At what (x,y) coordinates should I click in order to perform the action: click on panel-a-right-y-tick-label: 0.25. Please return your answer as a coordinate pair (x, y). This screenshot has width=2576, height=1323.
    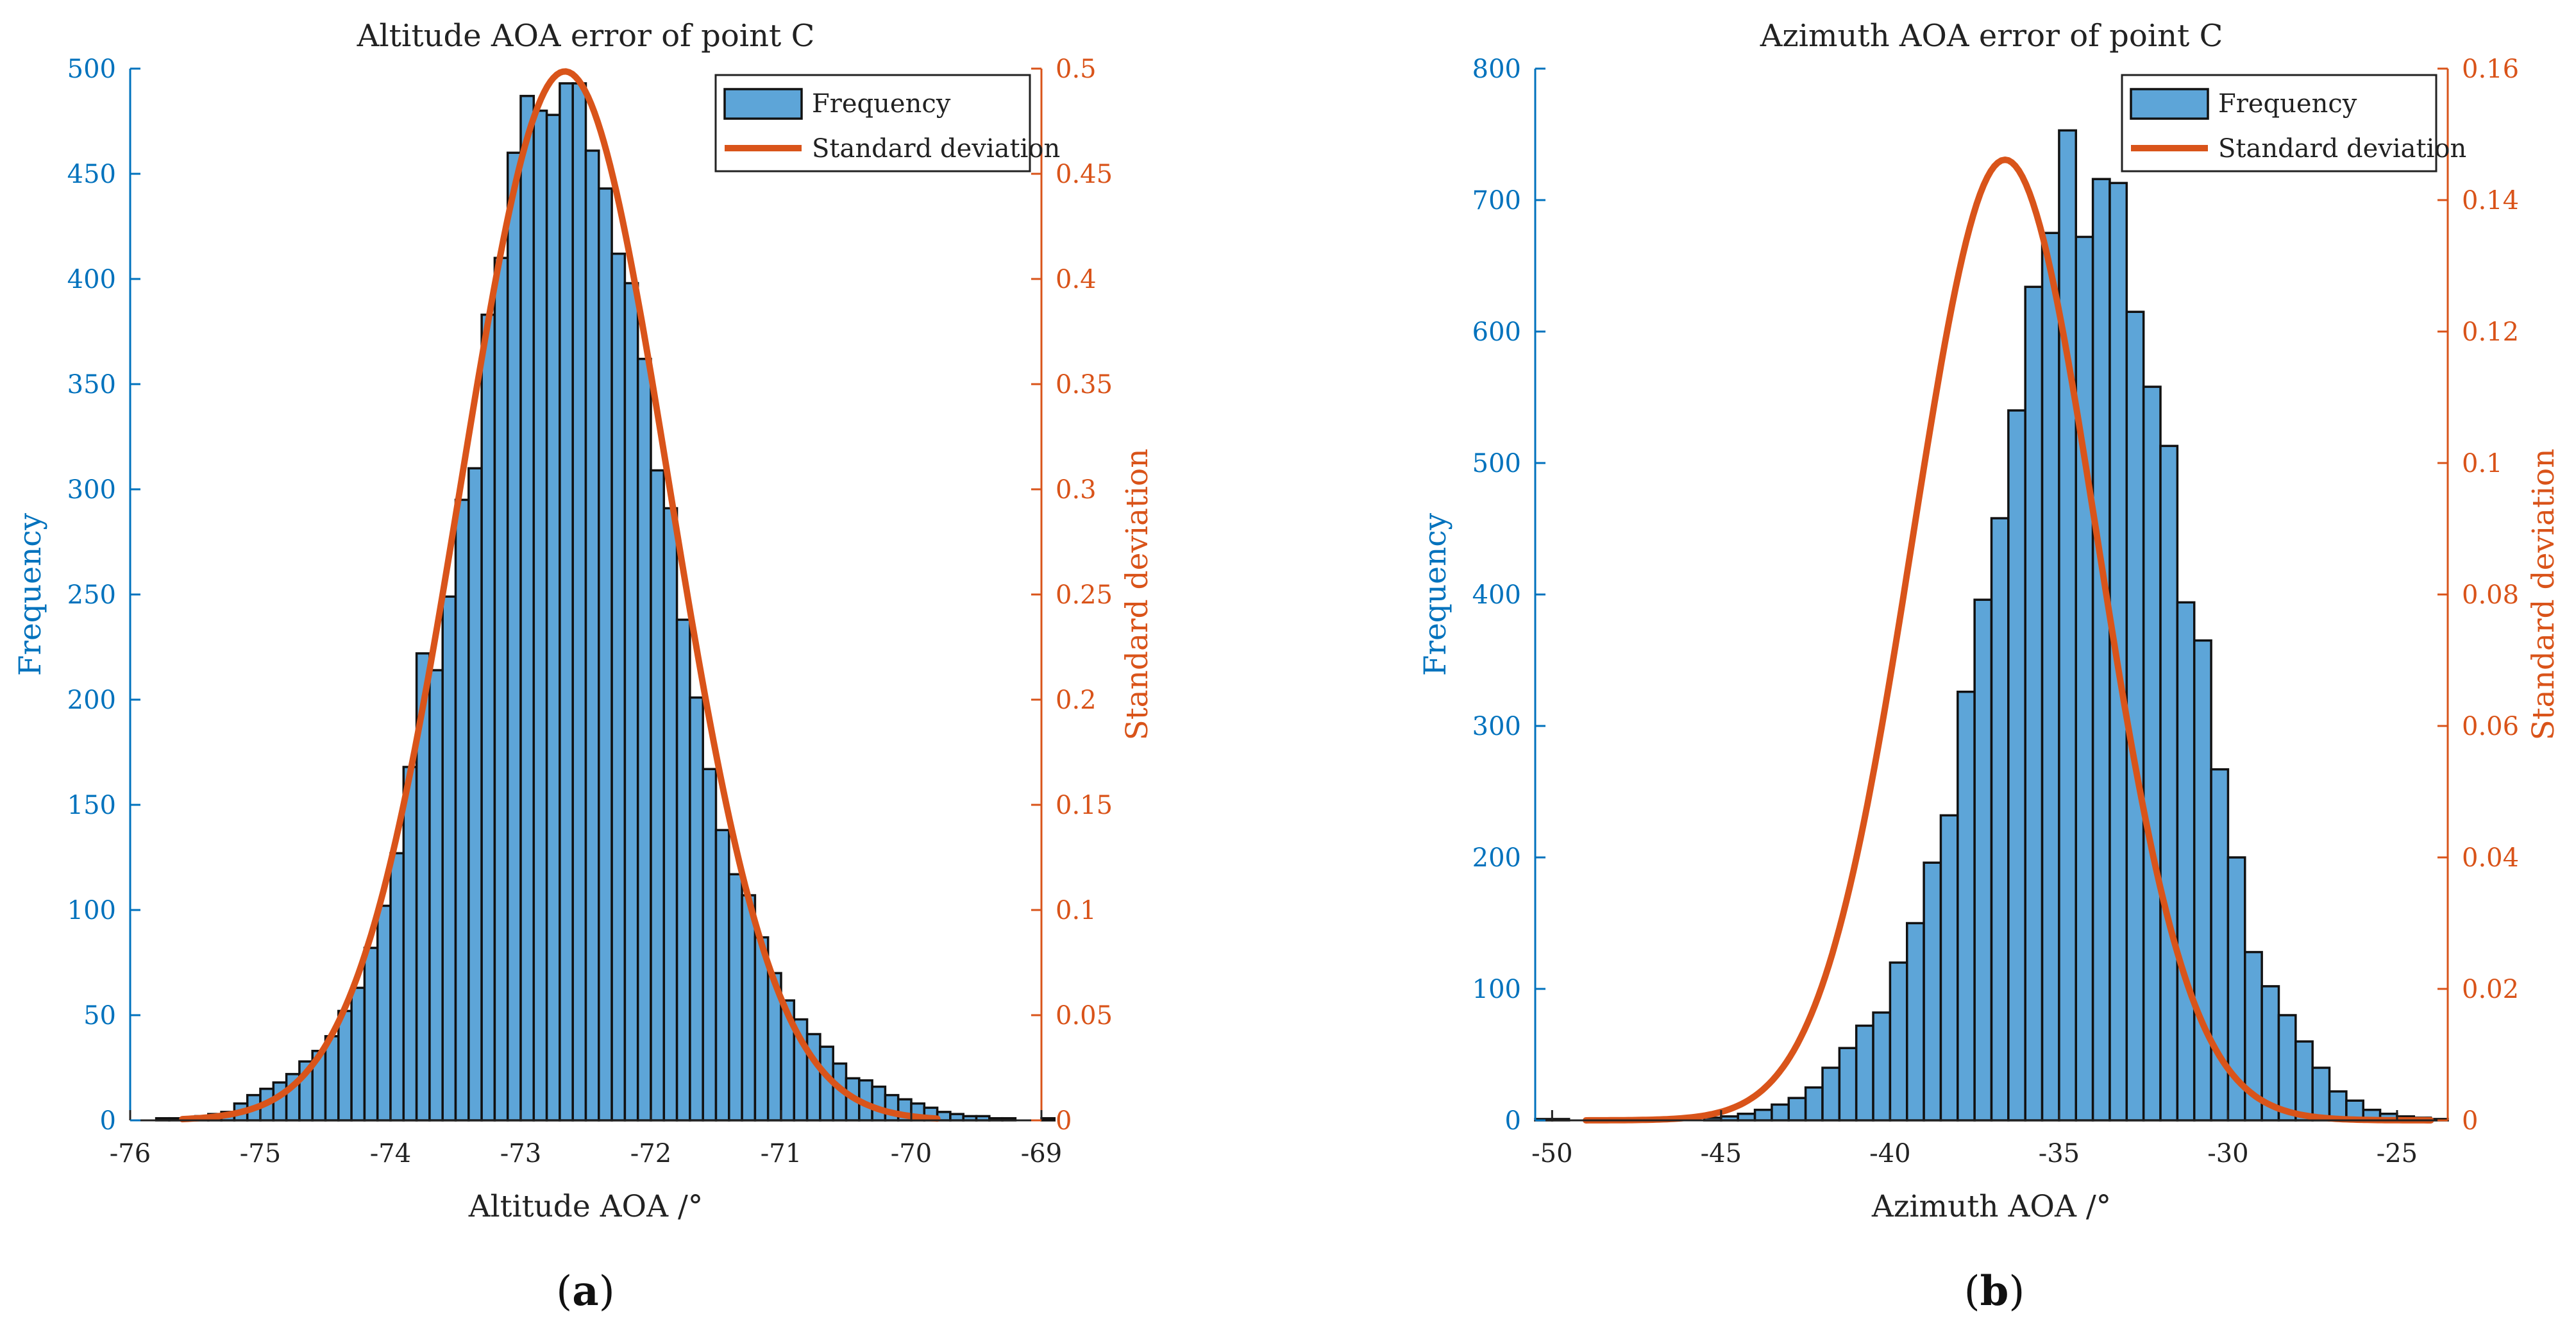
    Looking at the image, I should click on (1084, 595).